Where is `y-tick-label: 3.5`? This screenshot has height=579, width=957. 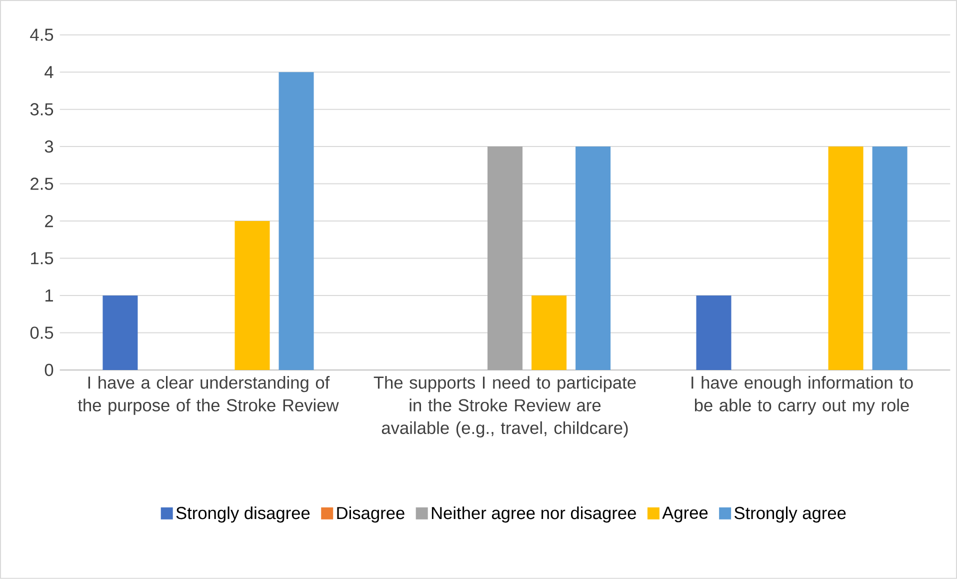
y-tick-label: 3.5 is located at coordinates (42, 109).